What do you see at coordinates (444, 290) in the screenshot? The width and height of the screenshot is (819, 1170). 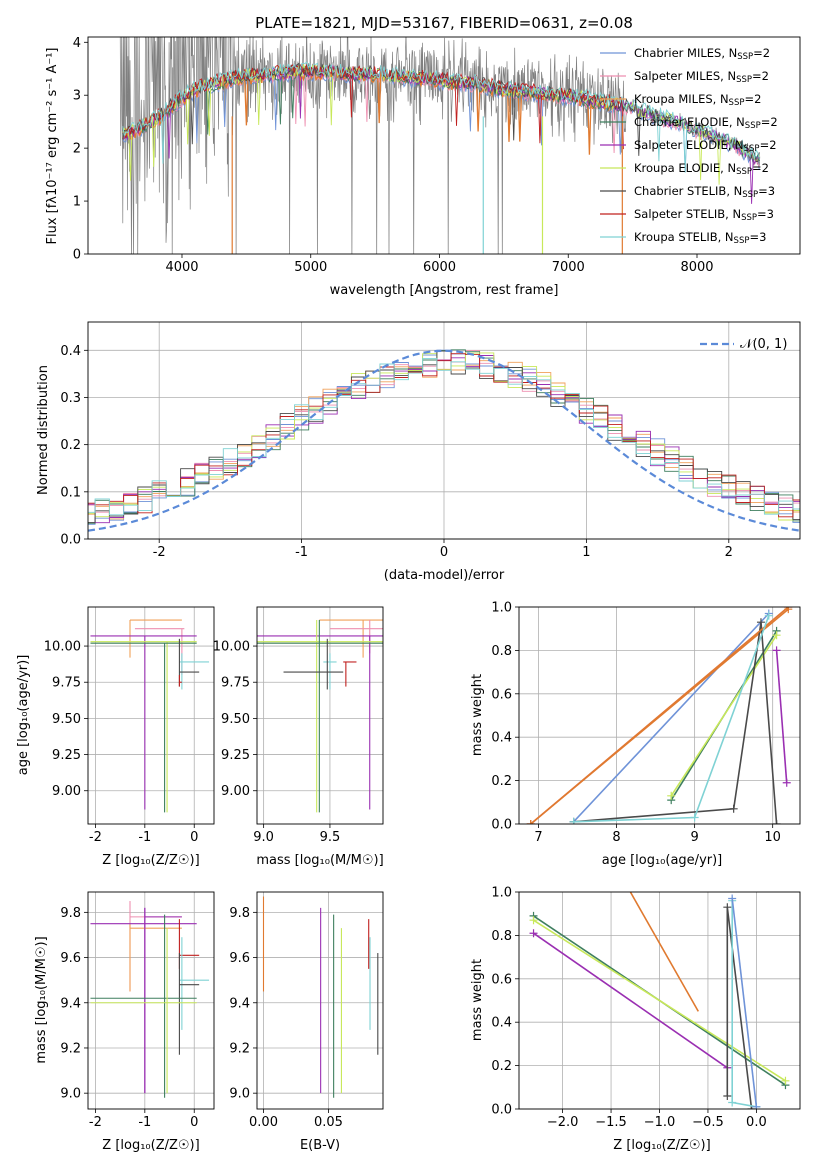 I see `spectrum-xlabel: wavelength [Angstrom, rest frame]` at bounding box center [444, 290].